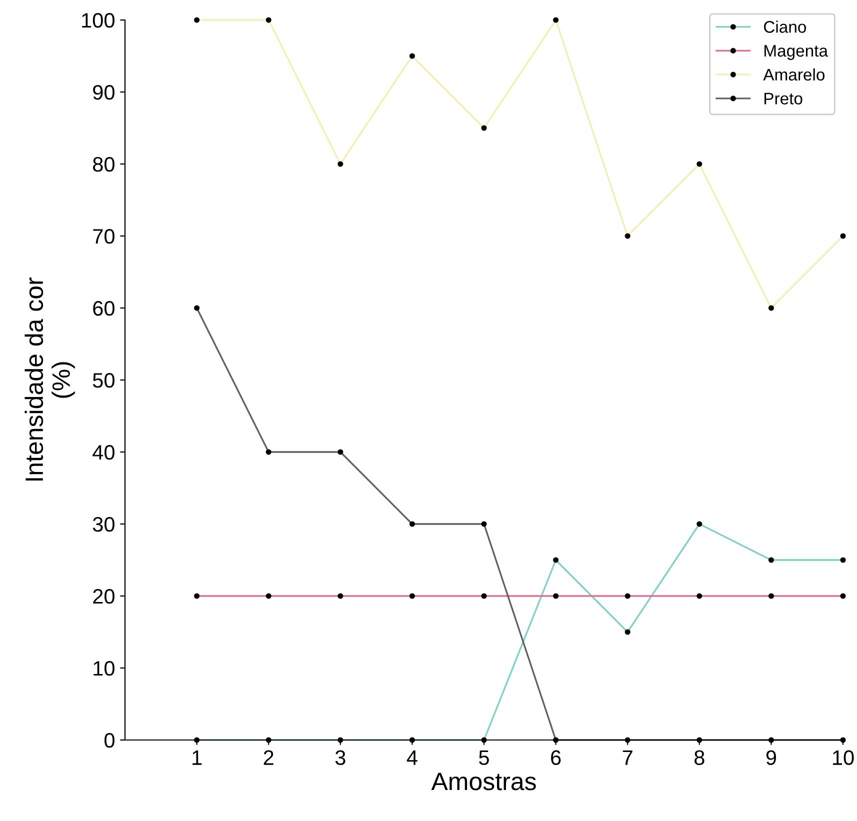 The image size is (857, 821). Describe the element at coordinates (109, 740) in the screenshot. I see `y-tick-label: 0` at that location.